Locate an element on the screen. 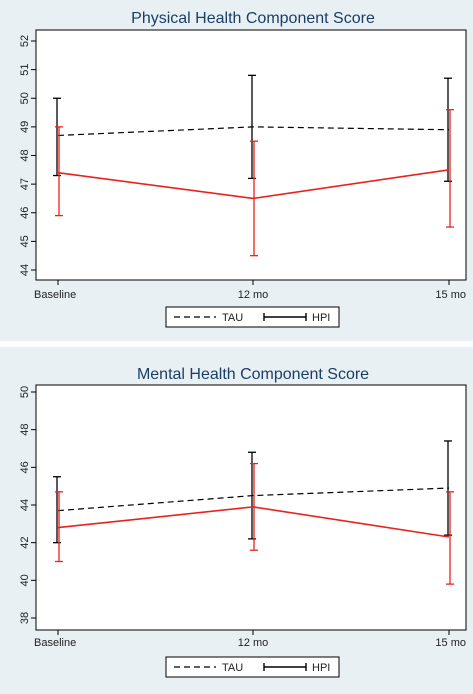 This screenshot has height=694, width=473. chart2-ytick-label: 38 is located at coordinates (25, 618).